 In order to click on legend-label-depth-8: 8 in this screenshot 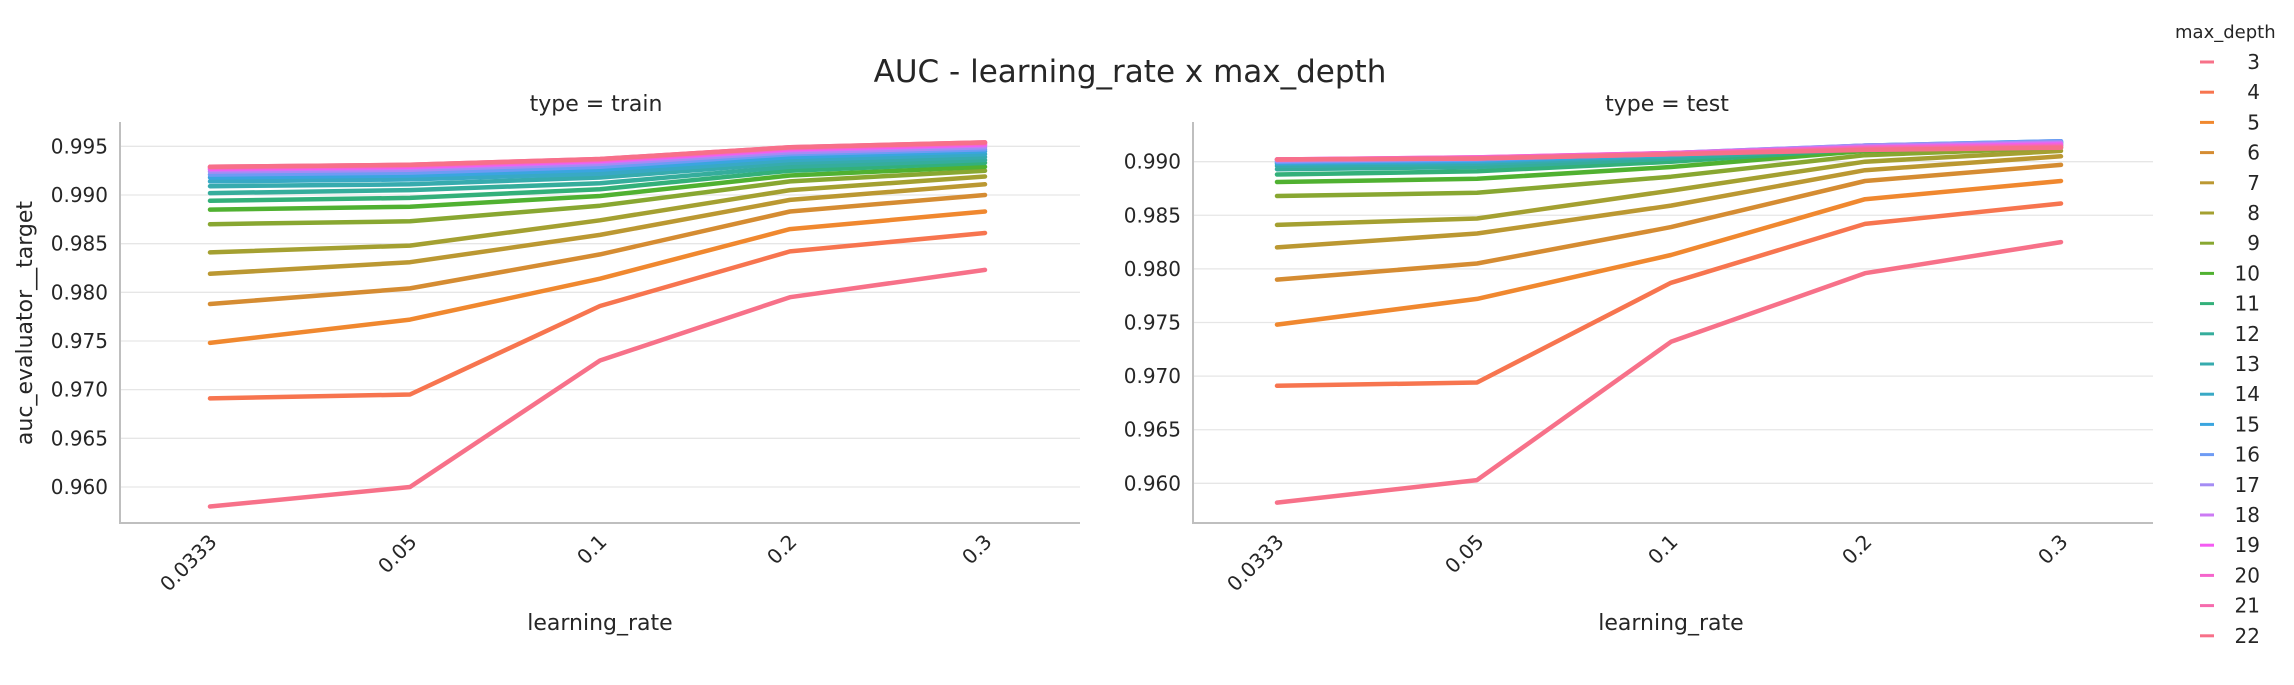, I will do `click(2253, 213)`.